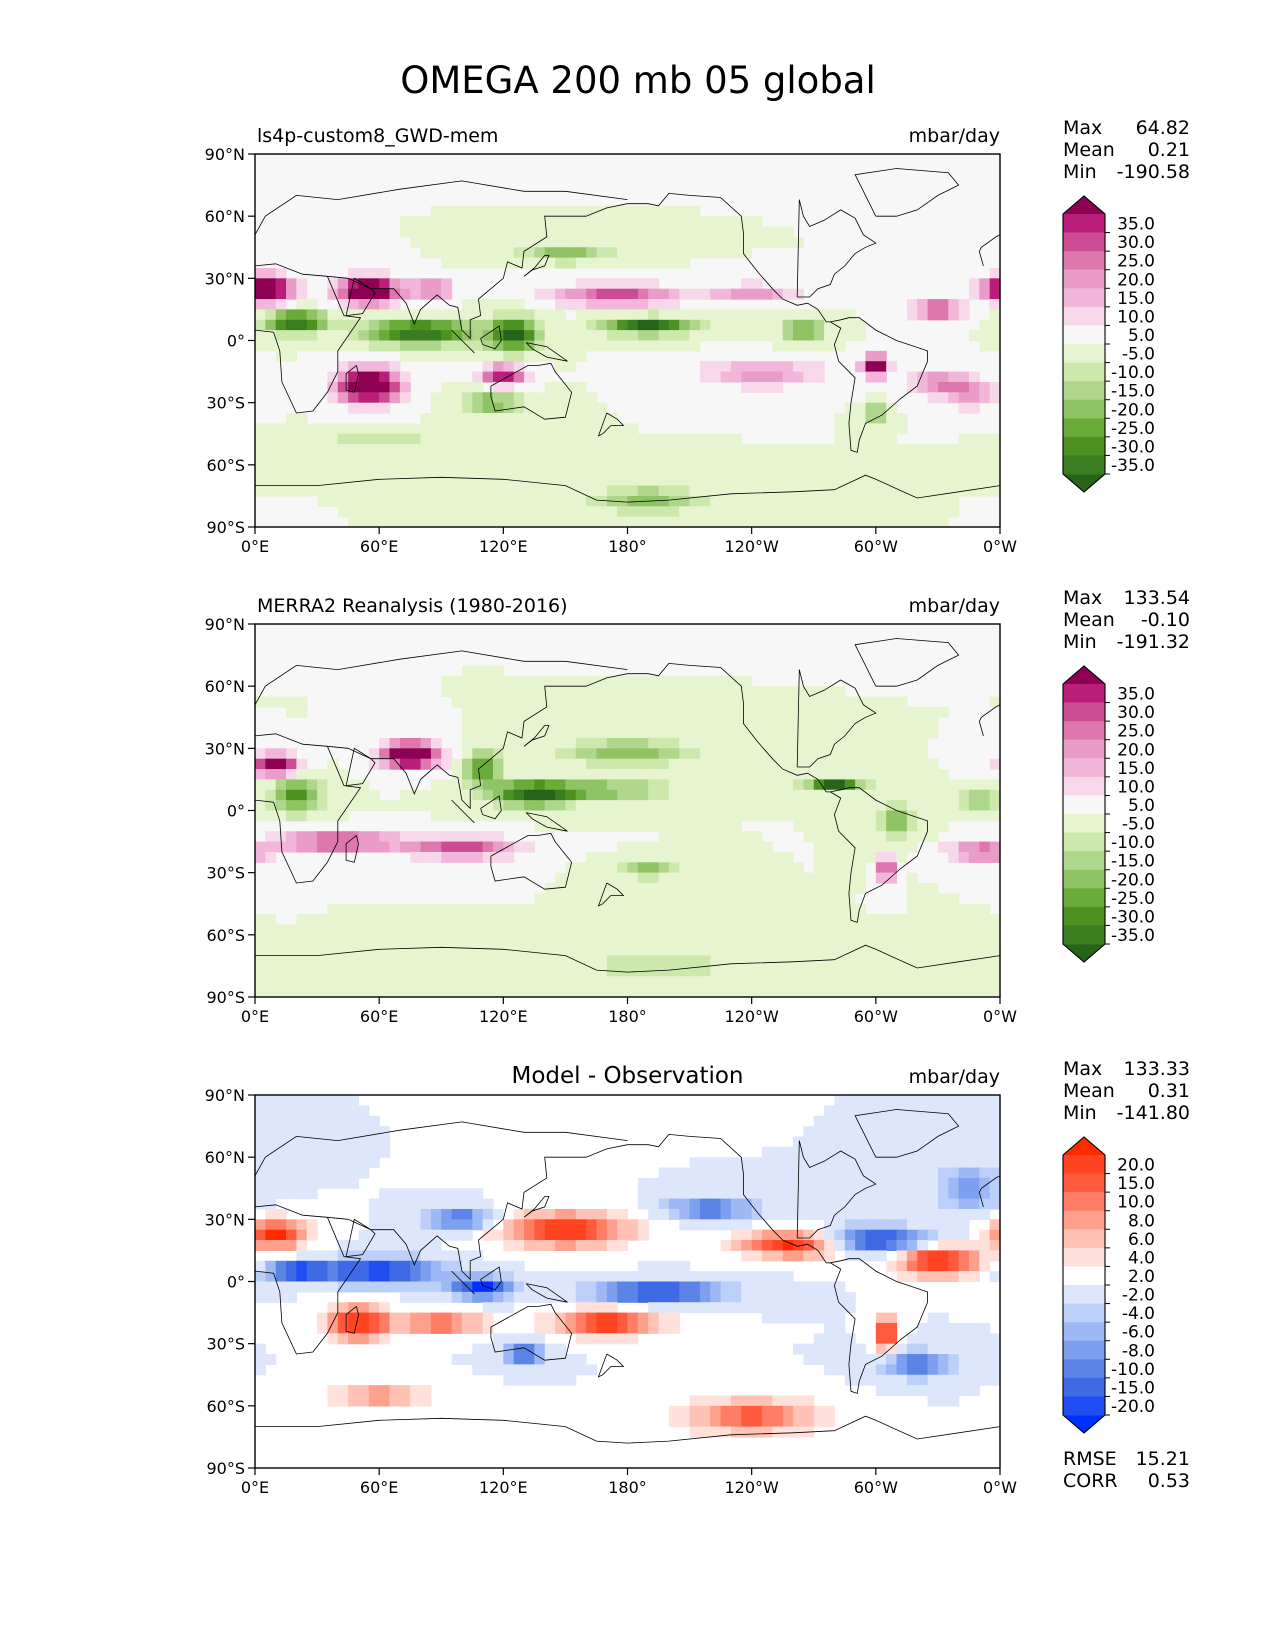 The width and height of the screenshot is (1275, 1650). What do you see at coordinates (1136, 262) in the screenshot?
I see `colorbar-level-label: 25.0` at bounding box center [1136, 262].